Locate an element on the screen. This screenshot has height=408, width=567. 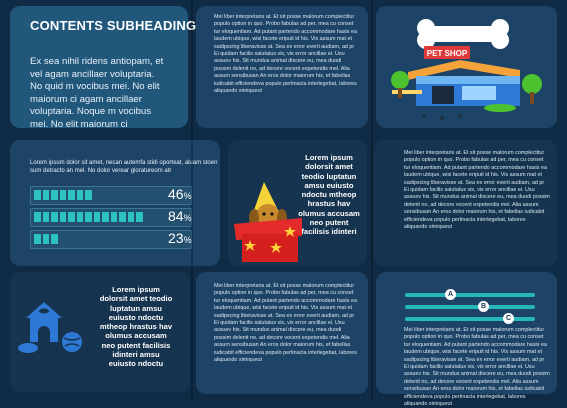
slider-track-c is located at coordinates (470, 319).